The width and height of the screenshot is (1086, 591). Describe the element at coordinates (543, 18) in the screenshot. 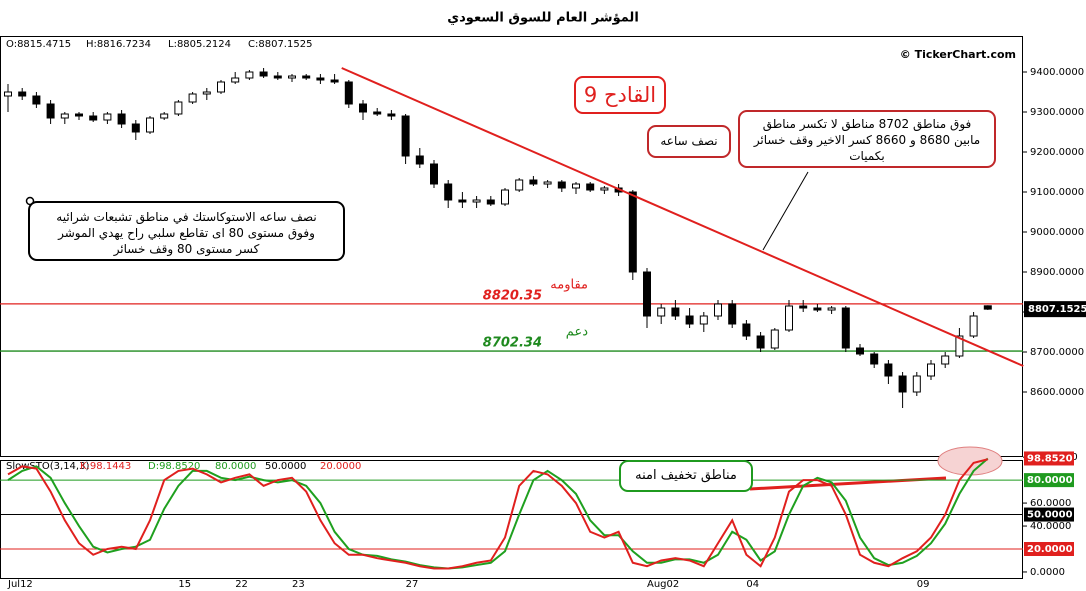

I see `chart-title: المؤشر العام للسوق السعودي` at that location.